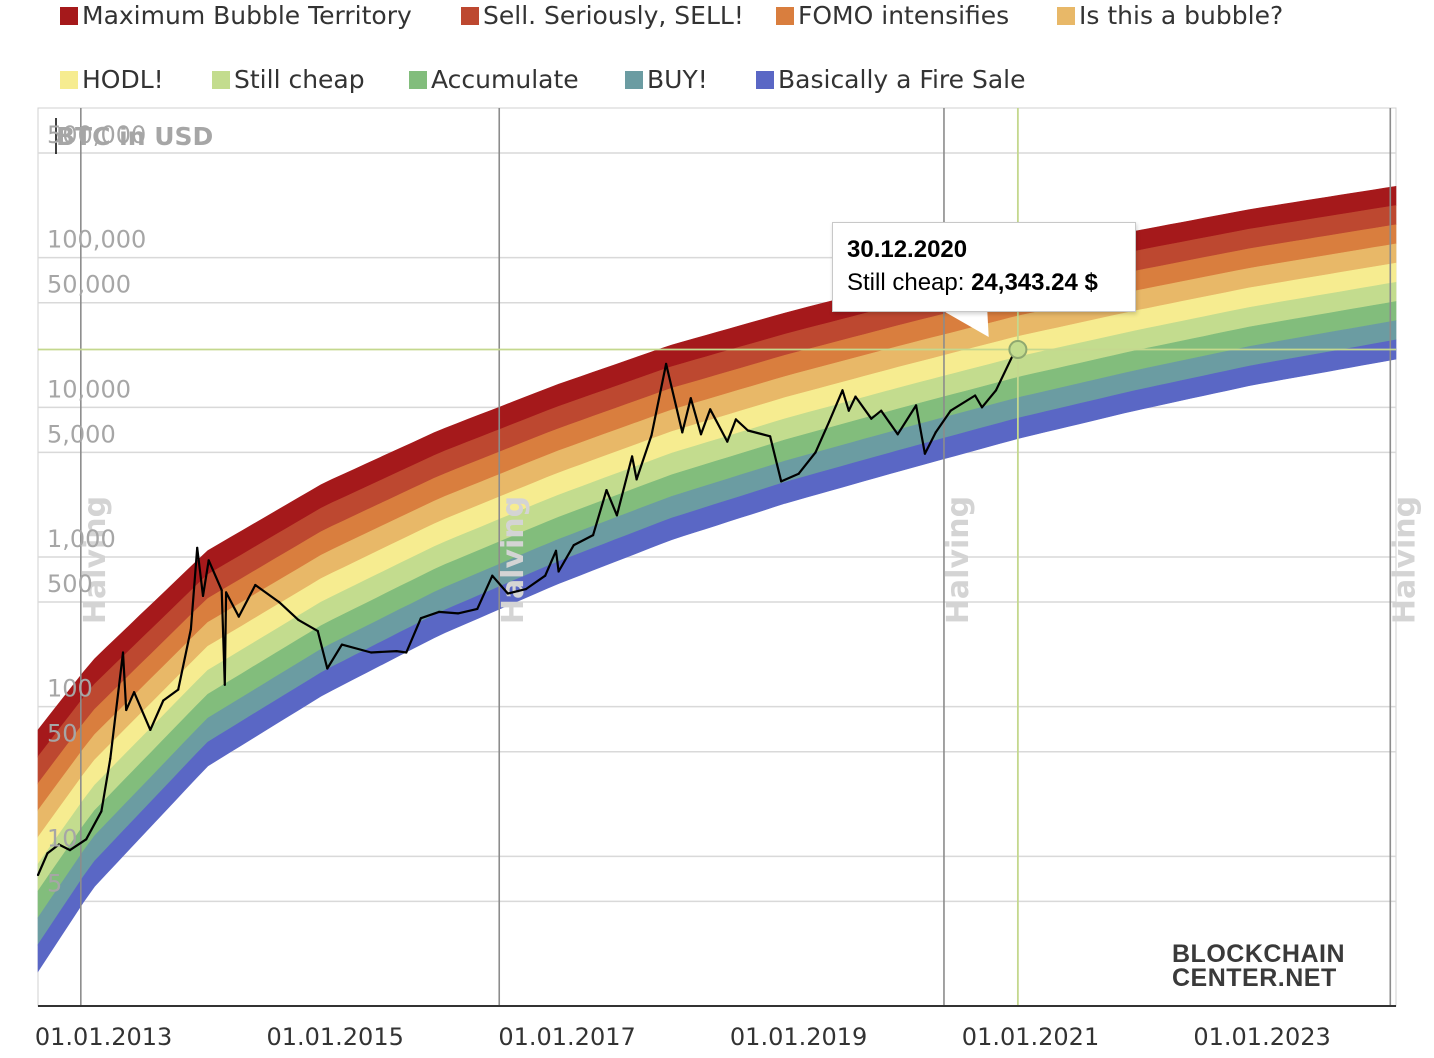  What do you see at coordinates (1181, 15) in the screenshot?
I see `legend-label: Is this a bubble?` at bounding box center [1181, 15].